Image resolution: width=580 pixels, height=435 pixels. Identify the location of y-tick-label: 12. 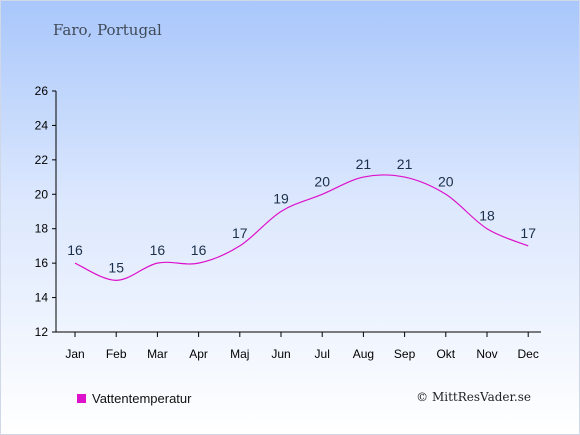
(42, 332).